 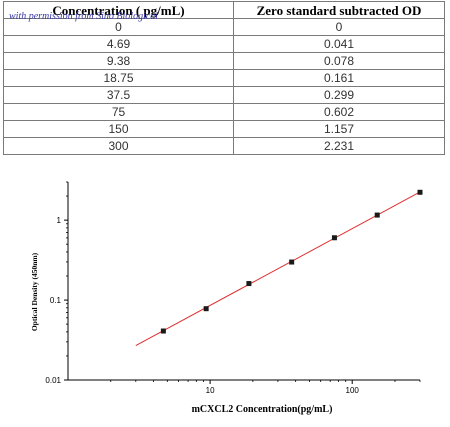 I want to click on od-cell: 0, so click(x=339, y=27).